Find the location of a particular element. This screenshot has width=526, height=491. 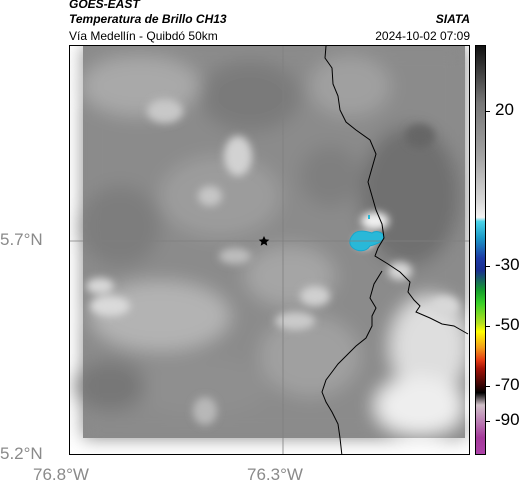

location-star-icon is located at coordinates (264, 241).